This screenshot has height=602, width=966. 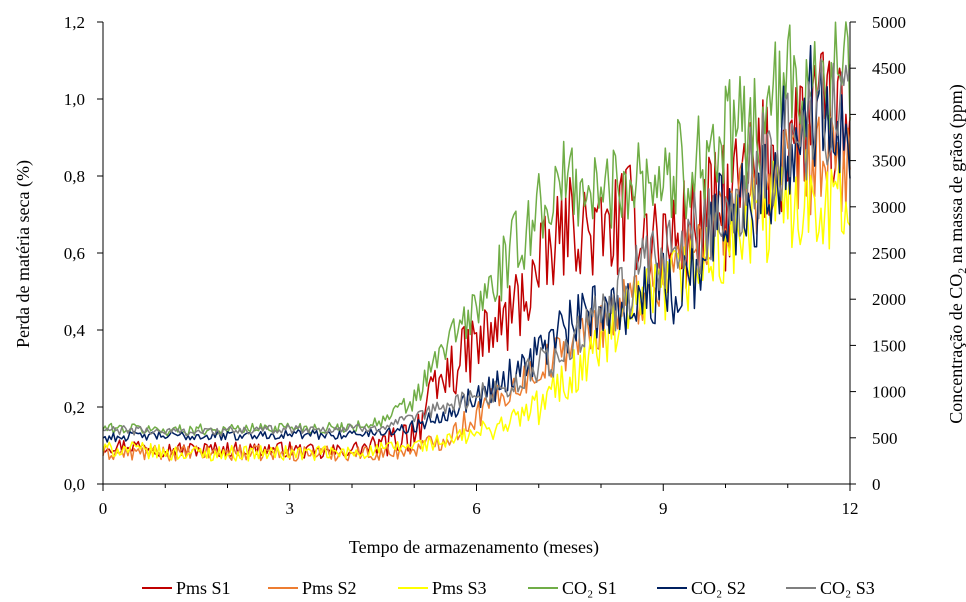 I want to click on x-axis-title: Tempo de armazenamento (meses), so click(x=474, y=547).